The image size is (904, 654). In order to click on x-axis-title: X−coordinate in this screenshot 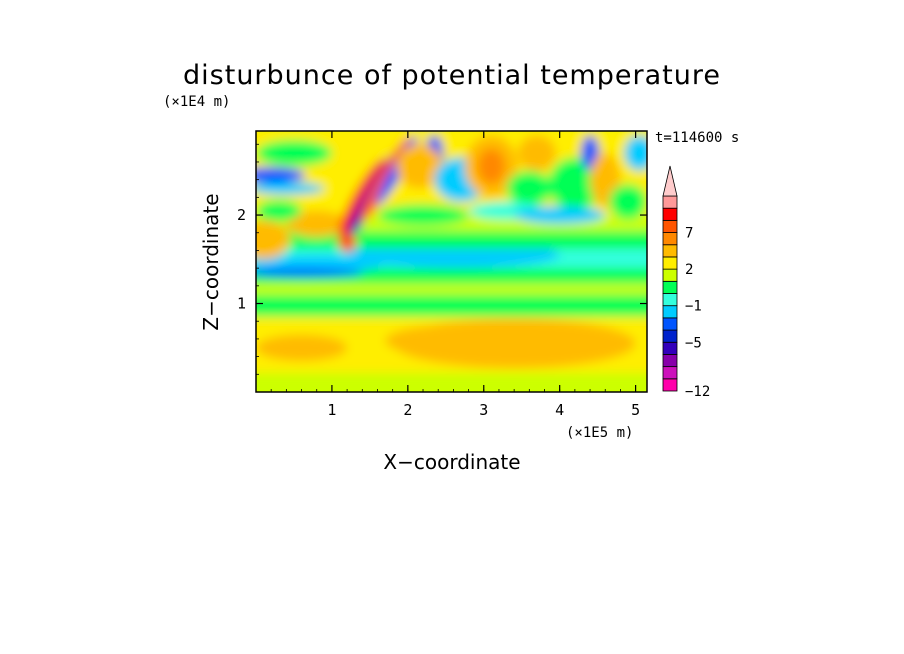, I will do `click(451, 462)`.